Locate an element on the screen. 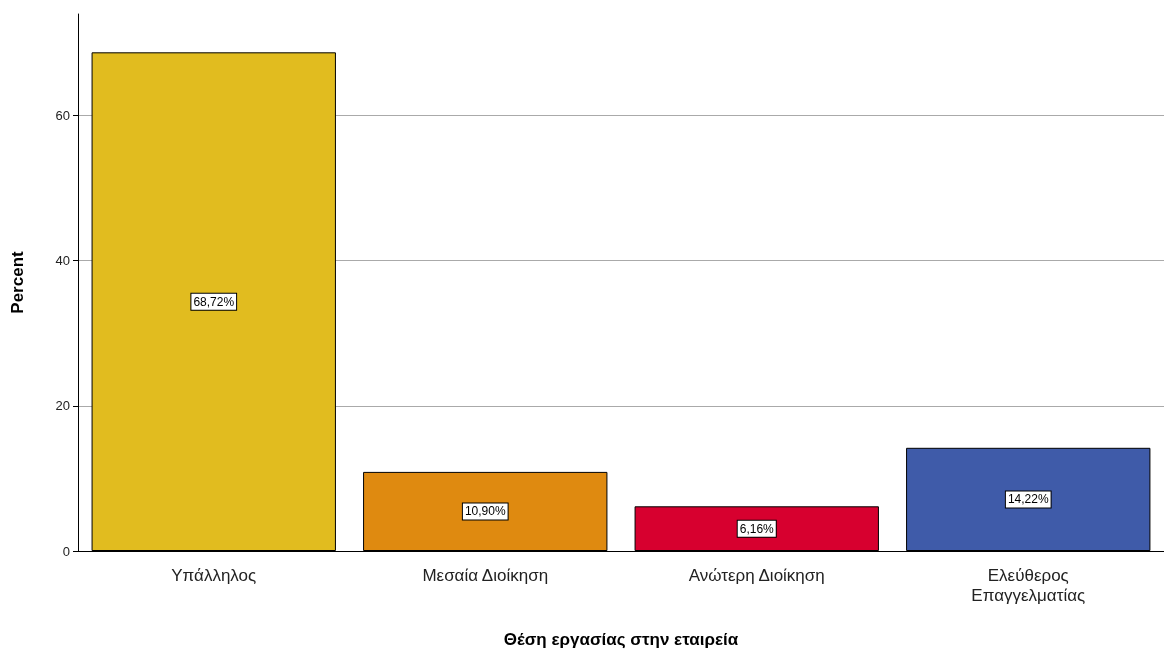 The height and width of the screenshot is (654, 1164). y-tick-label: 0 is located at coordinates (66, 551).